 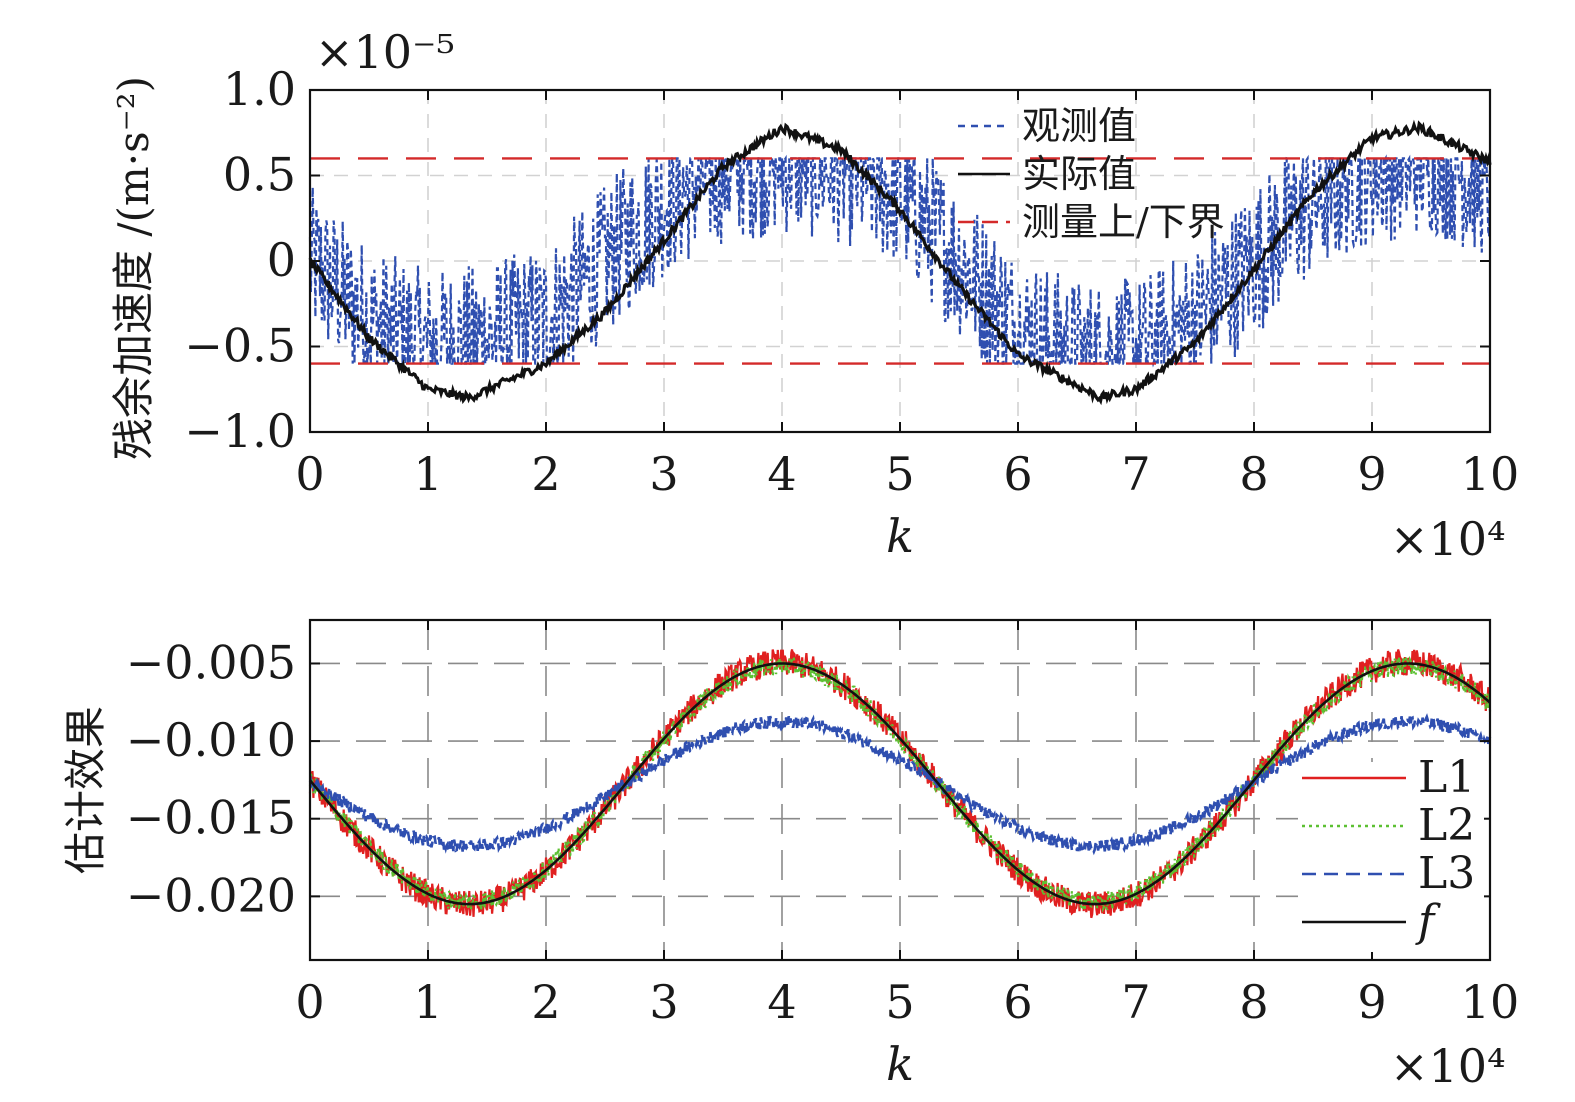 I want to click on bottom-x-tick-label: 3, so click(x=663, y=1002).